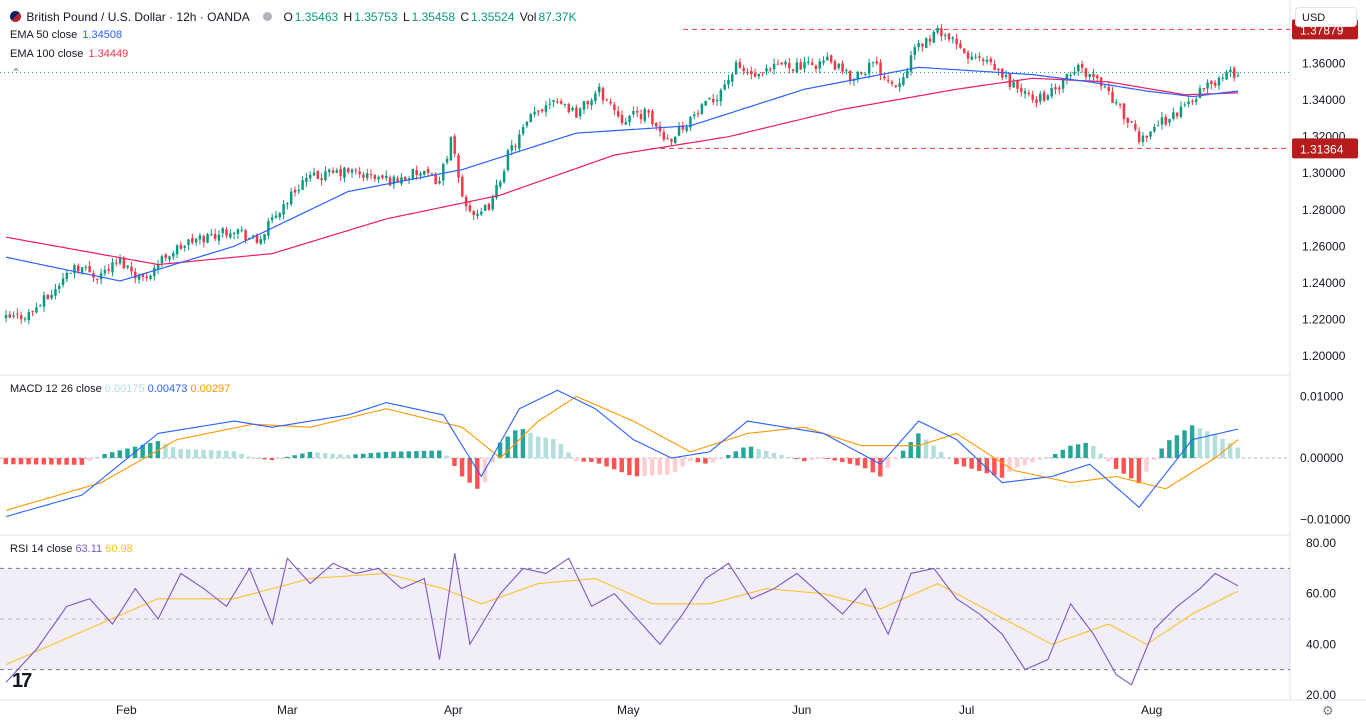 This screenshot has width=1366, height=724. What do you see at coordinates (89, 549) in the screenshot?
I see `rsi-value: 63.11` at bounding box center [89, 549].